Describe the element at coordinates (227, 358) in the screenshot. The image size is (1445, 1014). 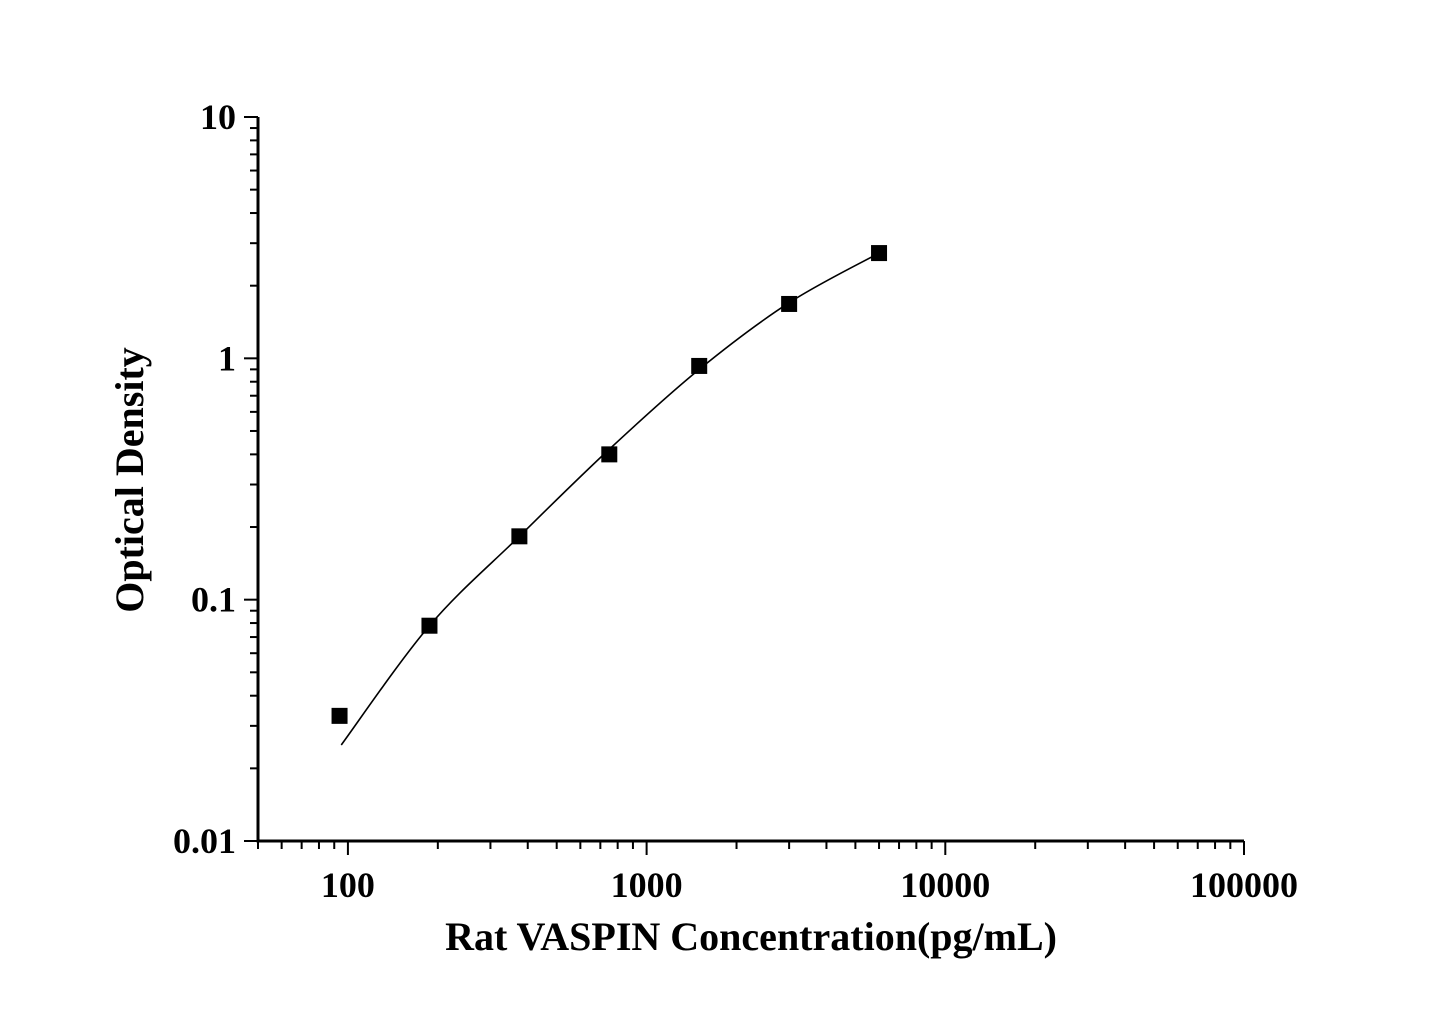
I see `y-tick-label: 1` at that location.